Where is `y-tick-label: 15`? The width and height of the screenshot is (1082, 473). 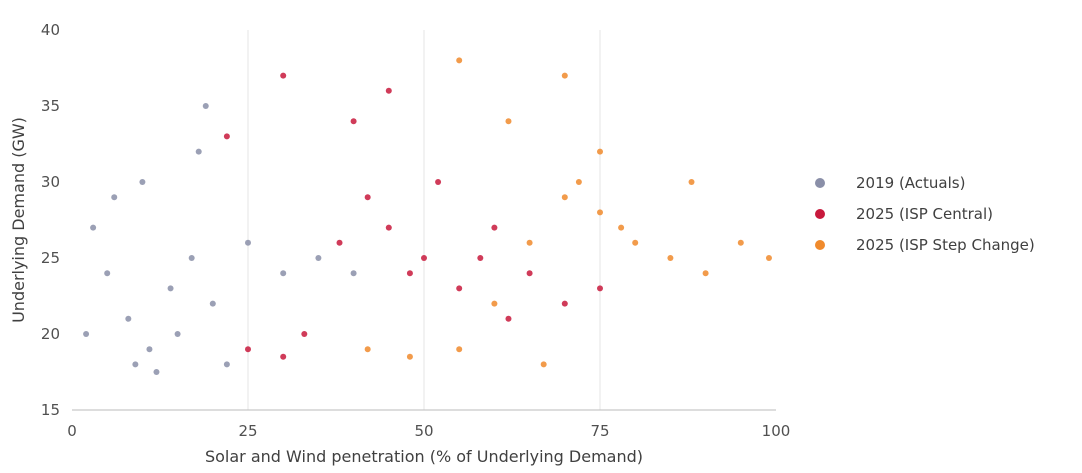 y-tick-label: 15 is located at coordinates (50, 410).